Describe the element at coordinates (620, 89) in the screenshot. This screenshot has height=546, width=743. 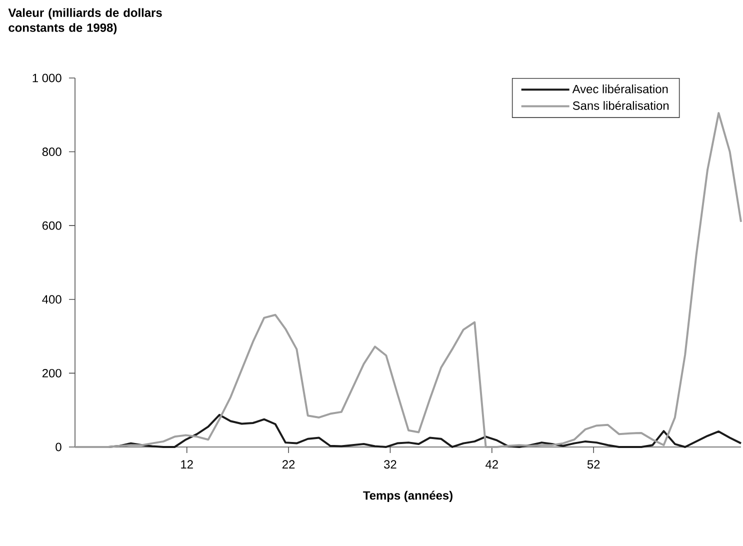
I see `legend-label: Avec libéralisation` at that location.